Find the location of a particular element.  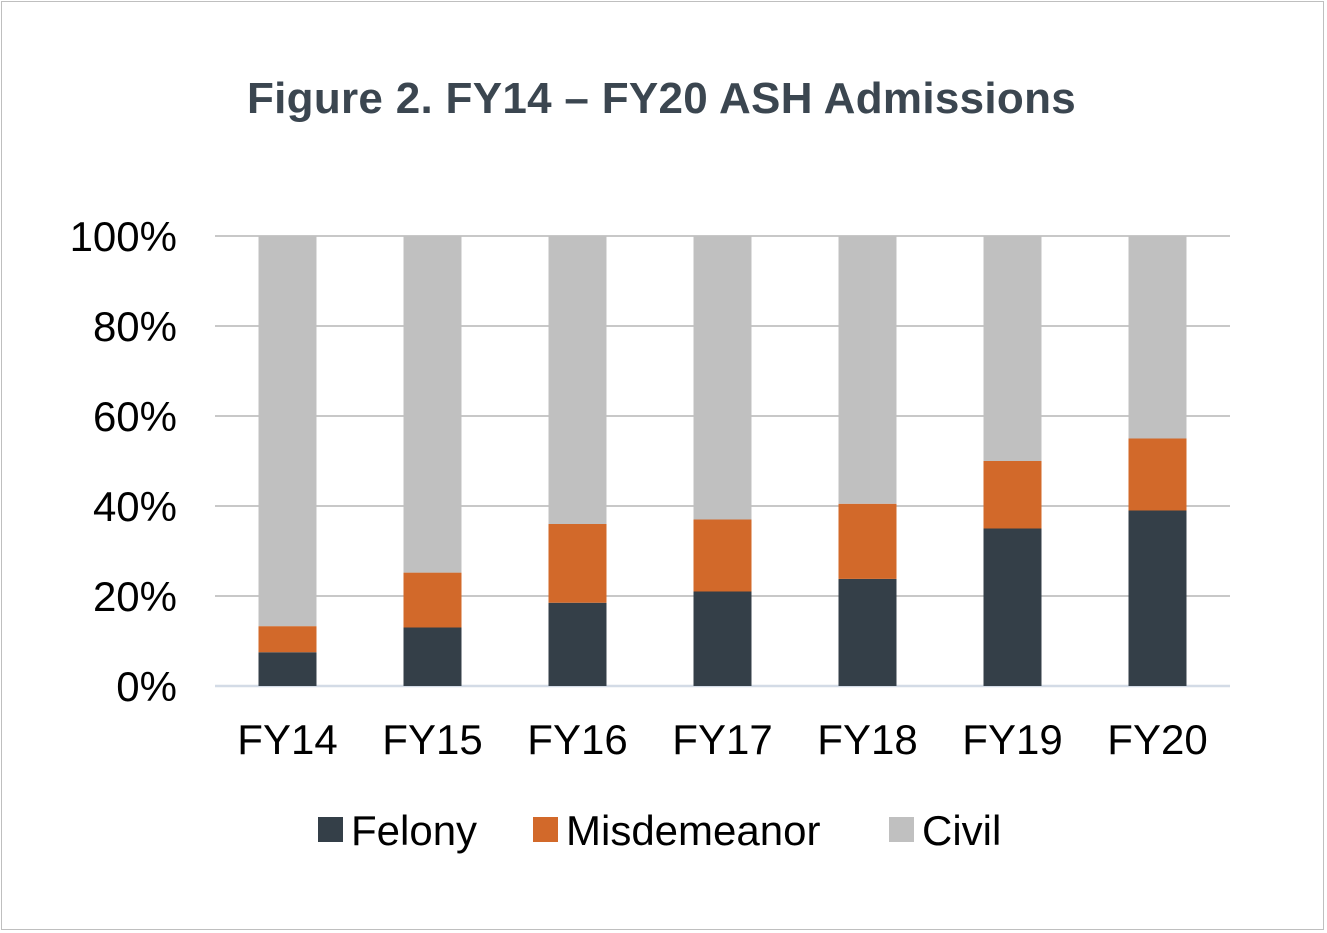

y-tick-label: 40% is located at coordinates (135, 506).